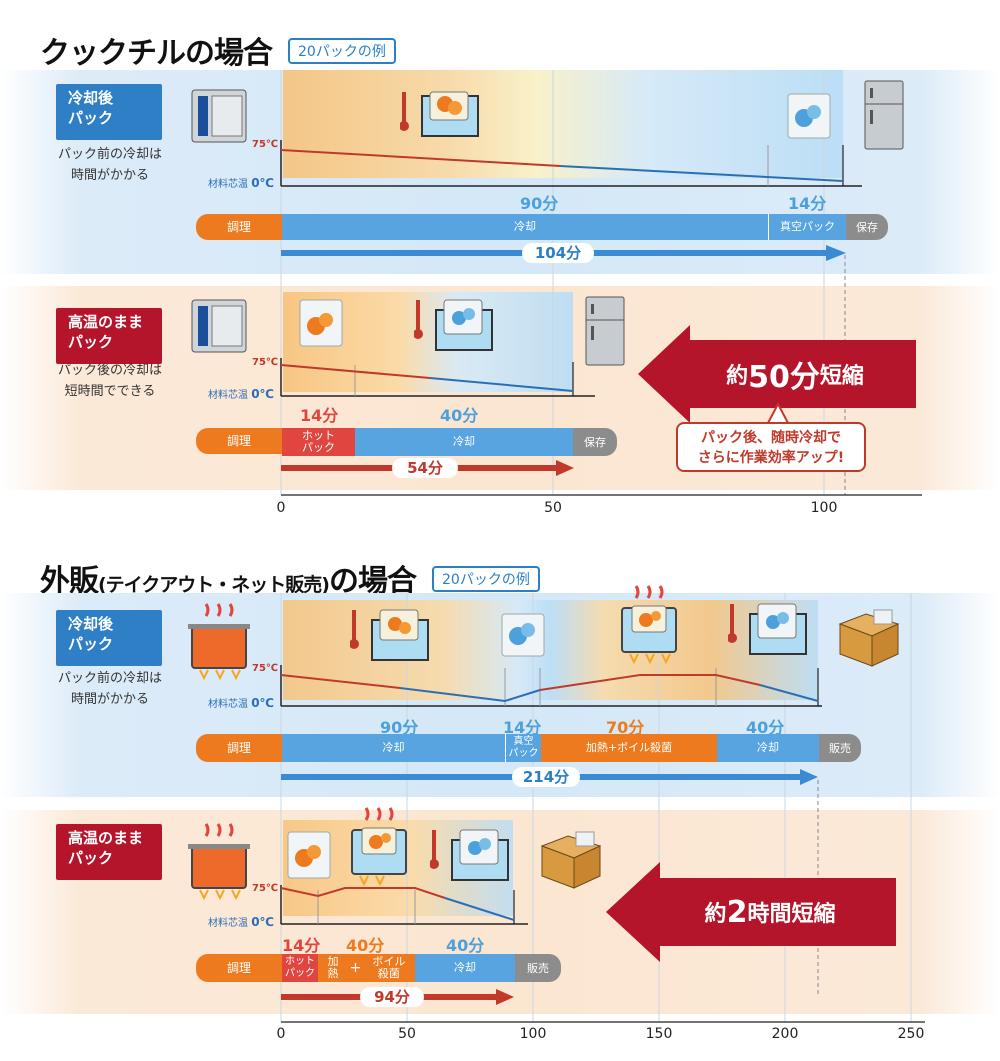 This screenshot has height=1061, width=1000. I want to click on section1-reduction: 約 50分 短縮, so click(795, 377).